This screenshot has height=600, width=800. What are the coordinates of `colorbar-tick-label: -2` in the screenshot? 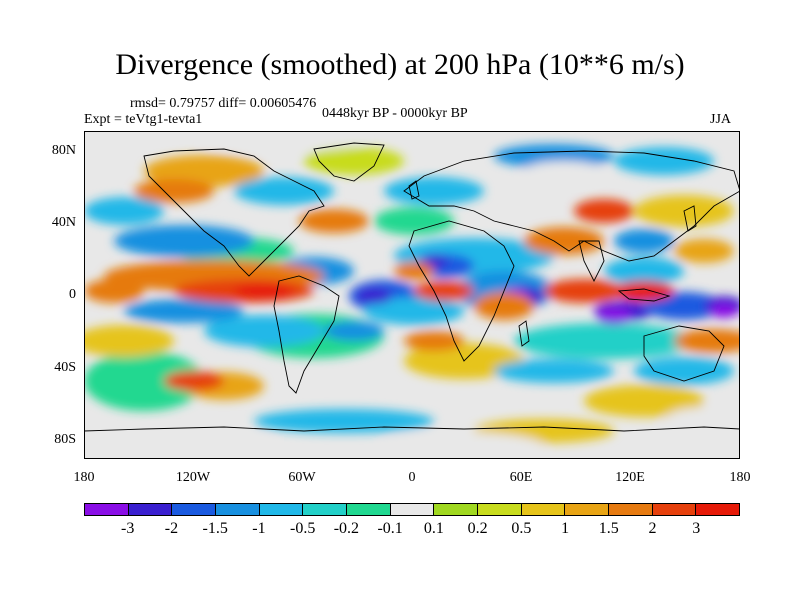 It's located at (171, 528).